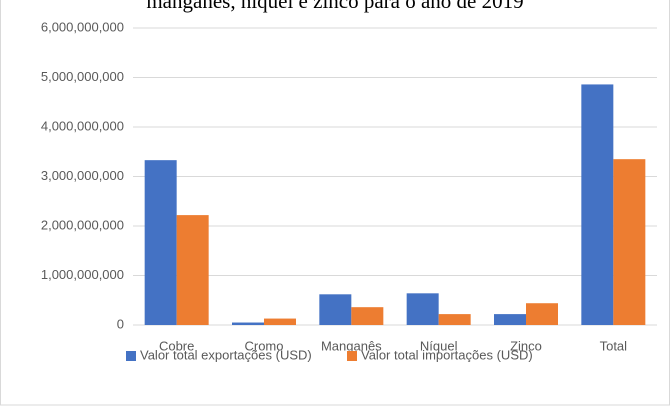  I want to click on x-tick-label: Cobre, so click(176, 345).